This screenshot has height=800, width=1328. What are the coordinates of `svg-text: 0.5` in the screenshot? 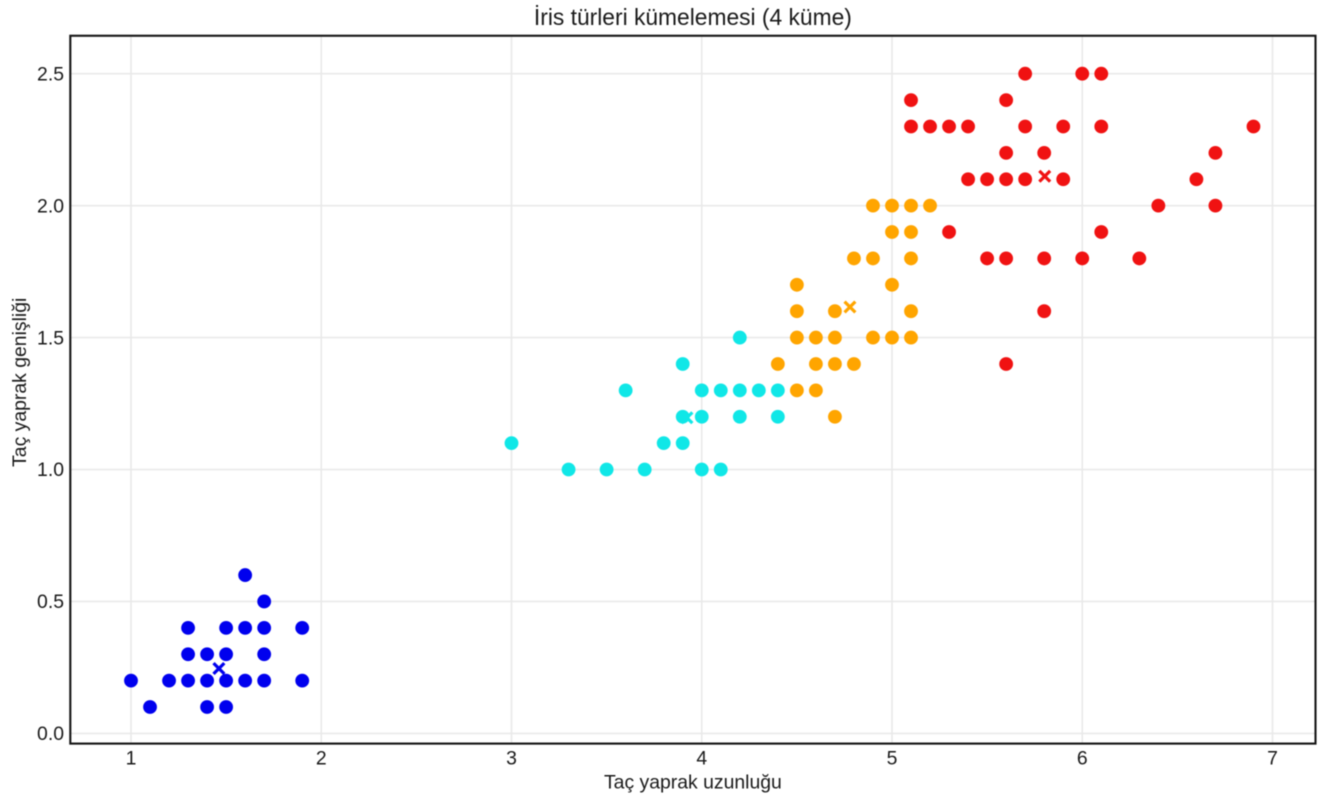 It's located at (50, 602).